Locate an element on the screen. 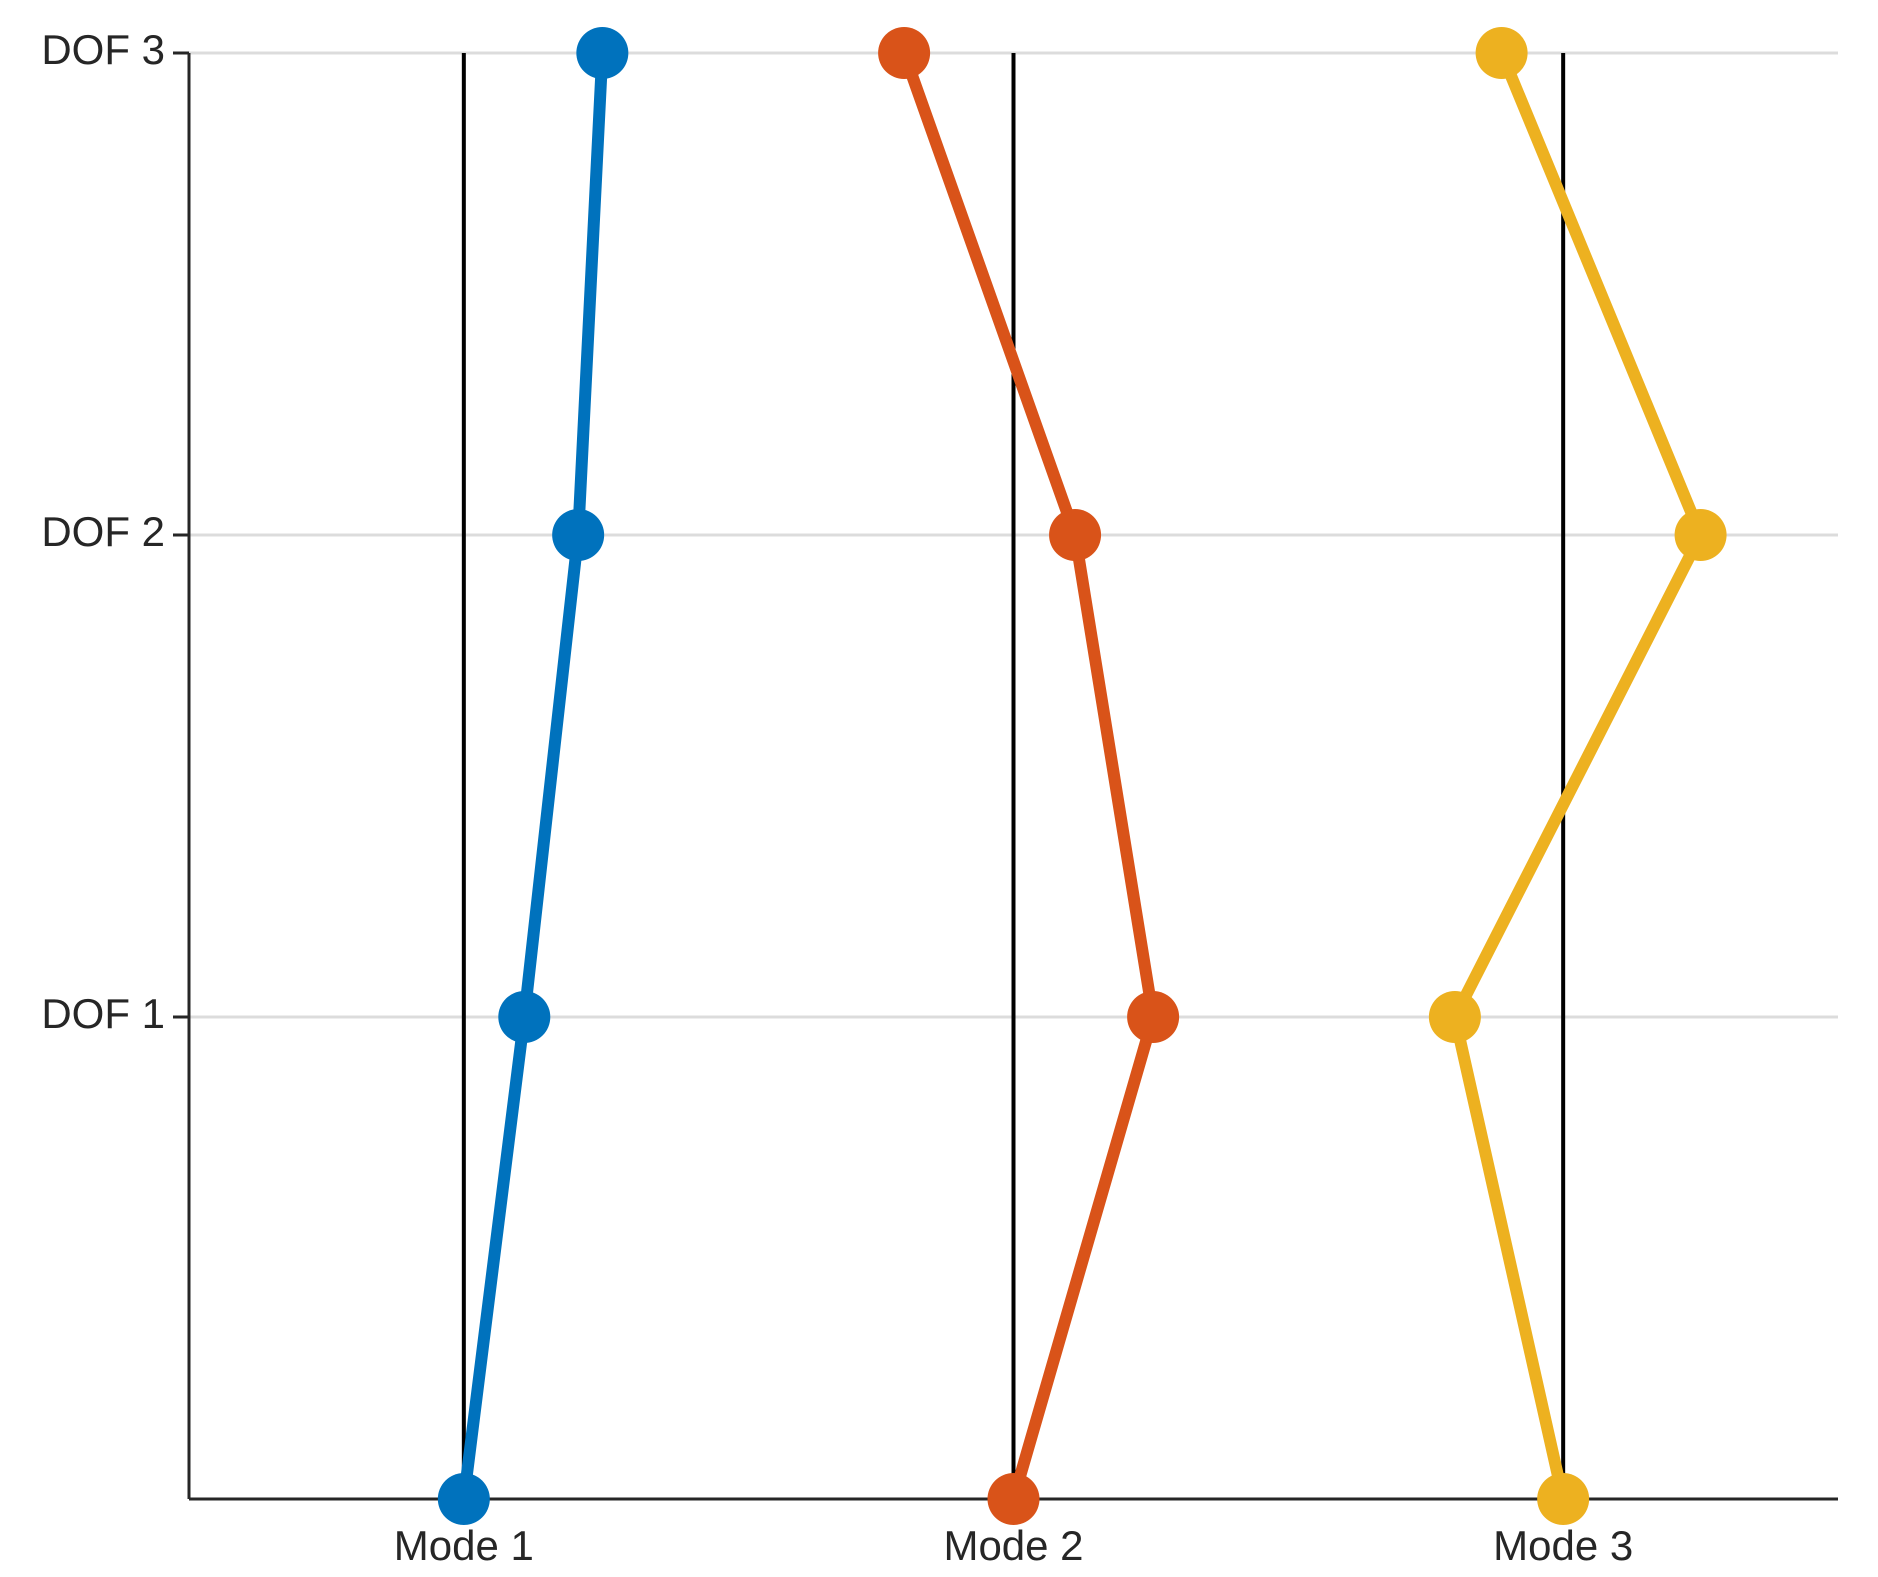 Image resolution: width=1878 pixels, height=1577 pixels. x-tick-label: Mode 3 is located at coordinates (1563, 1545).